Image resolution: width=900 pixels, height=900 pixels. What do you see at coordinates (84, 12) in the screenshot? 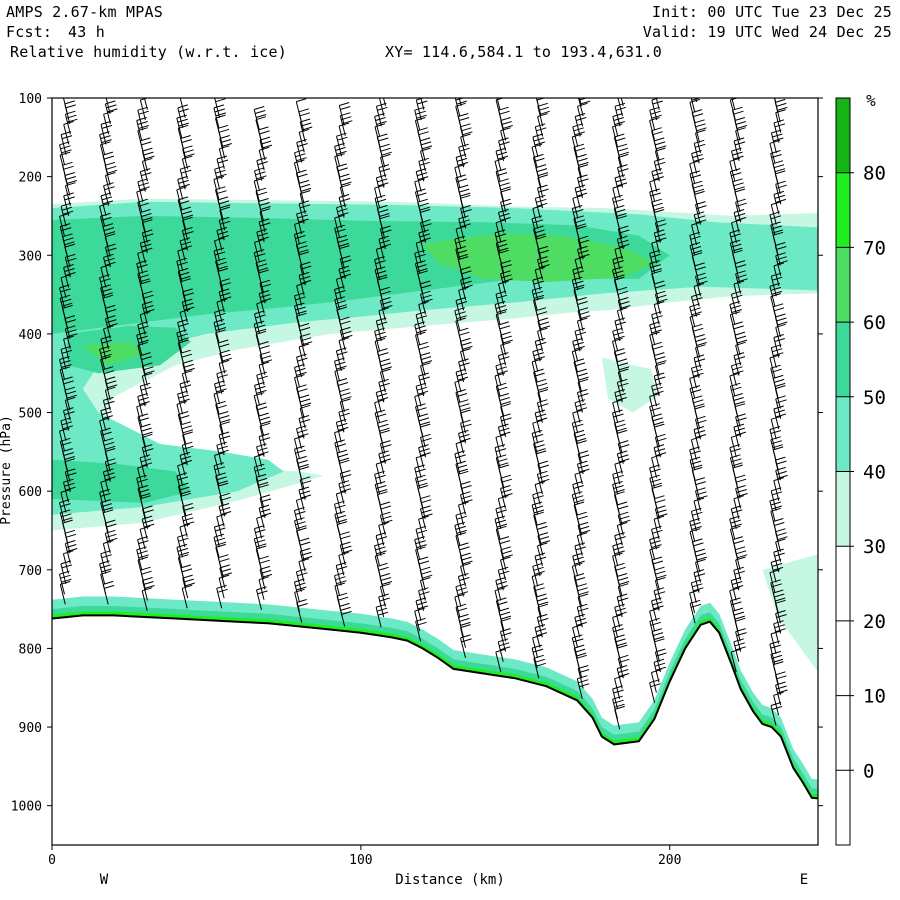
I see `model-title: AMPS 2.67-km MPAS` at bounding box center [84, 12].